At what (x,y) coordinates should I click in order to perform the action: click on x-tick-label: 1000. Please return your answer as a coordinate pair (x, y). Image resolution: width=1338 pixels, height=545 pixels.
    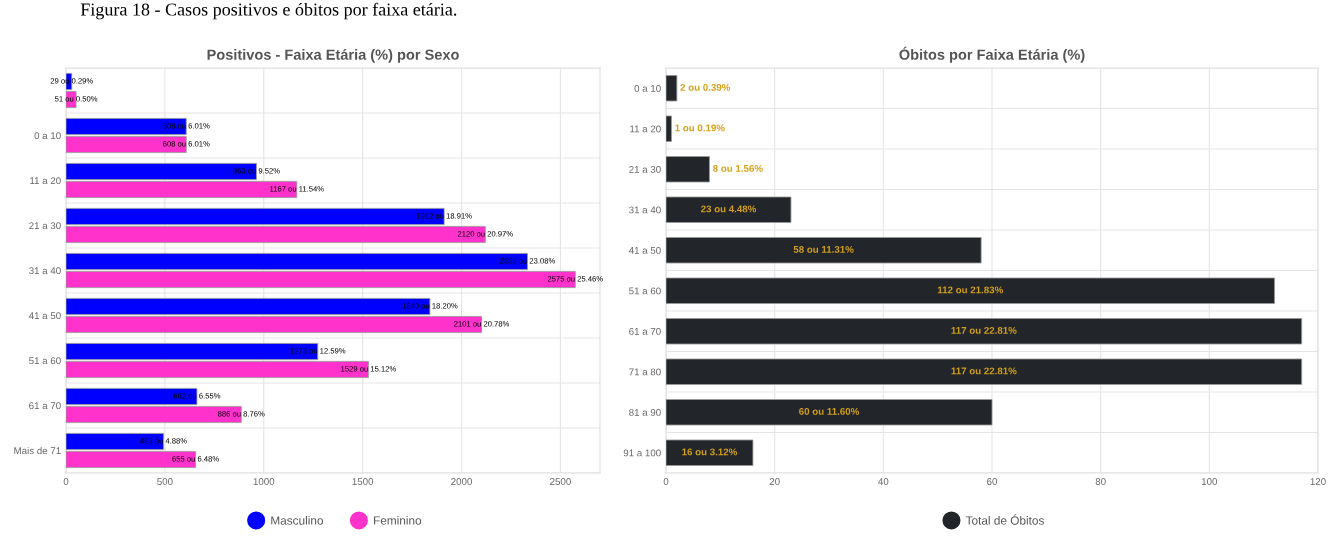
    Looking at the image, I should click on (264, 481).